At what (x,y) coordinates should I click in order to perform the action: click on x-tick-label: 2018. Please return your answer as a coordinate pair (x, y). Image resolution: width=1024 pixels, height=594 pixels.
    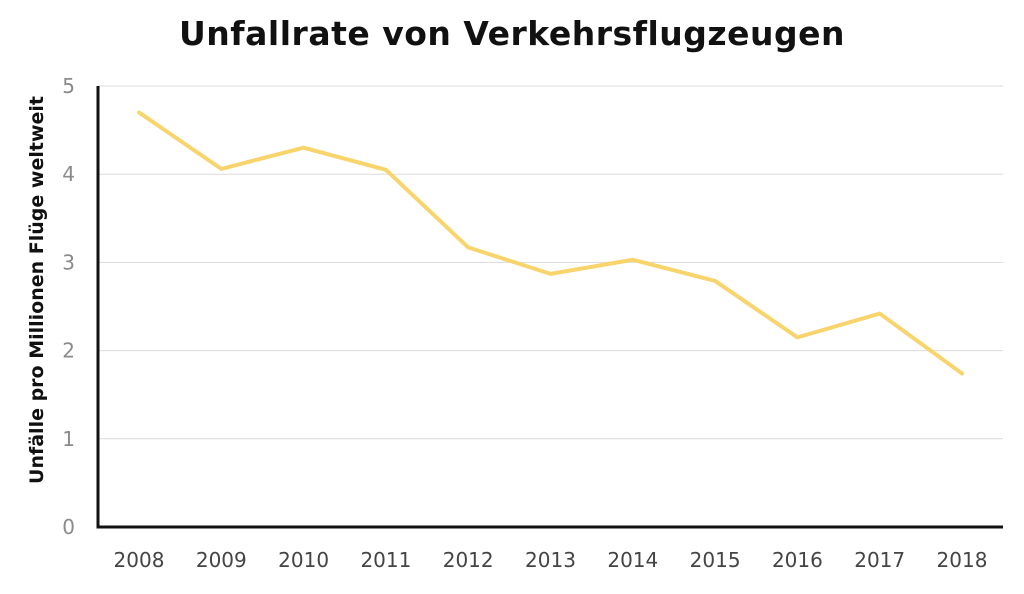
    Looking at the image, I should click on (962, 560).